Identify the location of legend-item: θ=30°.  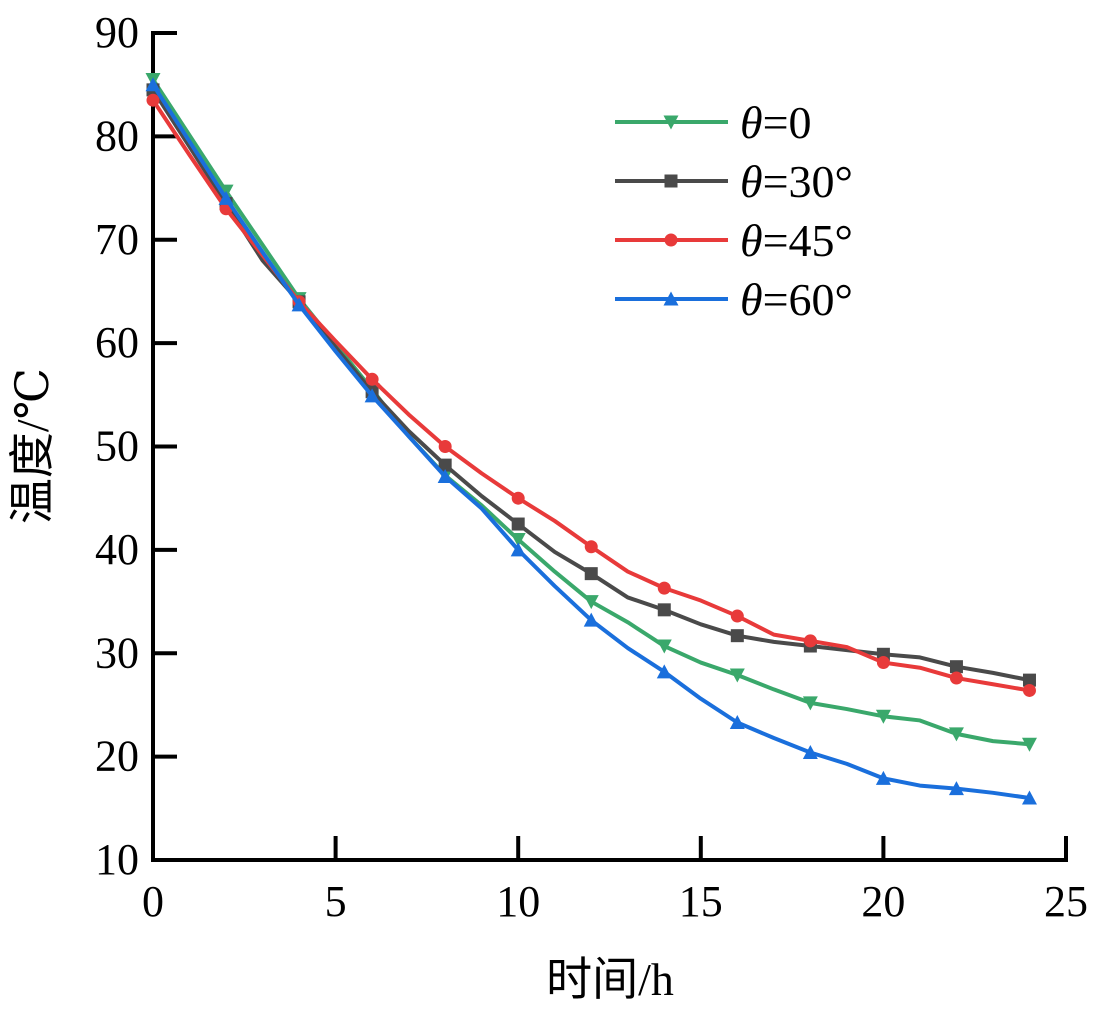
(734, 181).